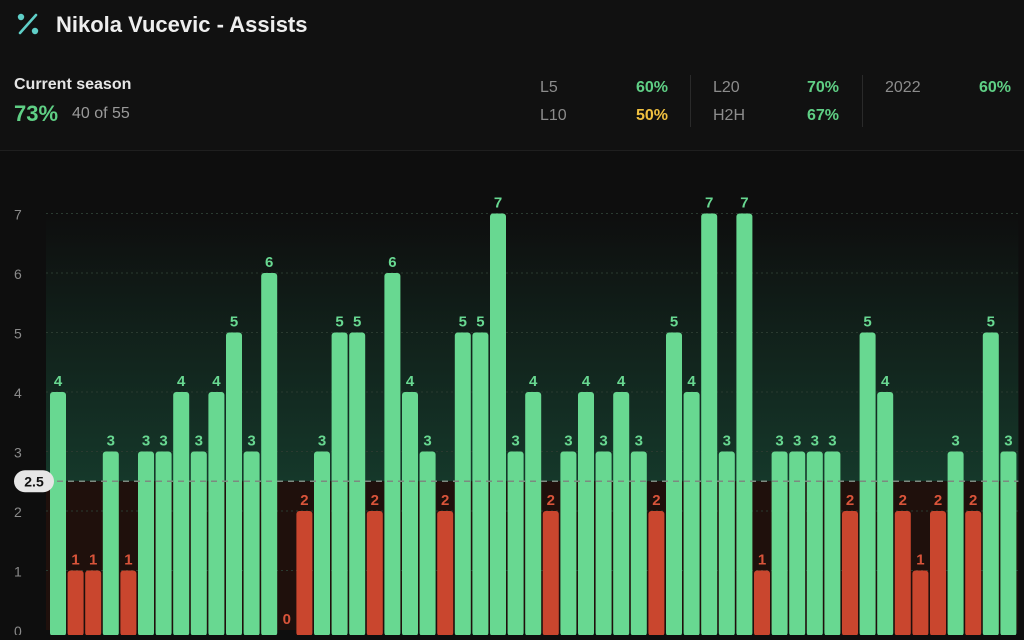 This screenshot has width=1024, height=640. Describe the element at coordinates (287, 619) in the screenshot. I see `bar-value-label: 0` at that location.